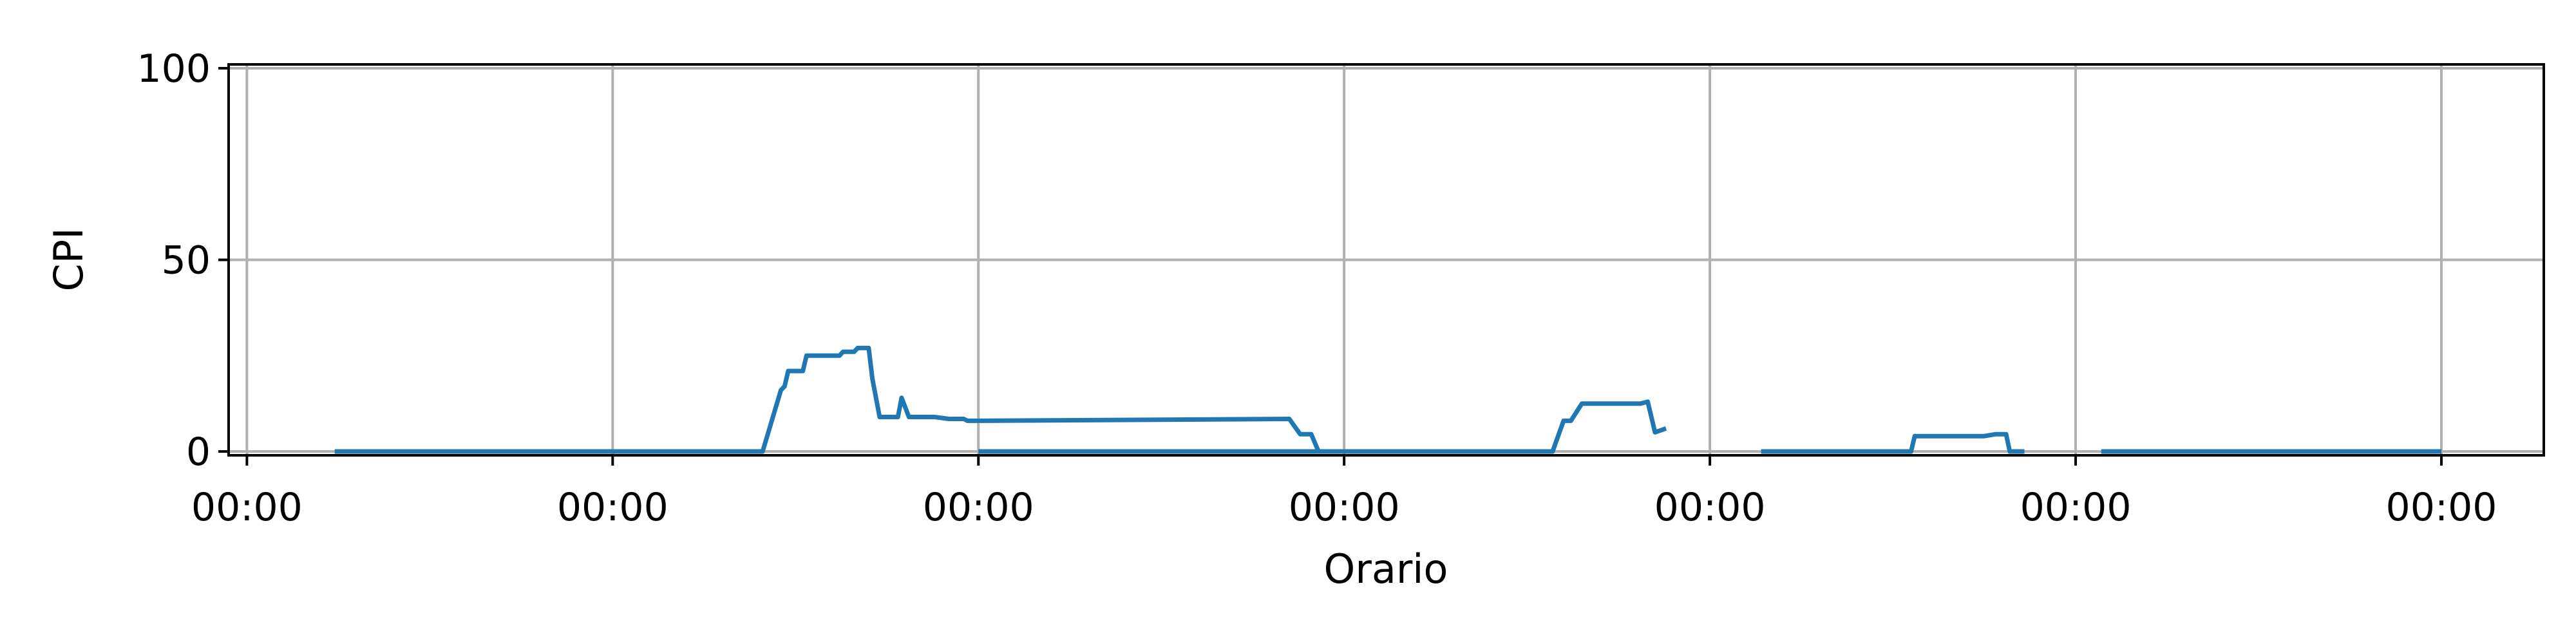 This screenshot has height=644, width=2576. What do you see at coordinates (1345, 508) in the screenshot?
I see `x-tick-label-3: 00:00` at bounding box center [1345, 508].